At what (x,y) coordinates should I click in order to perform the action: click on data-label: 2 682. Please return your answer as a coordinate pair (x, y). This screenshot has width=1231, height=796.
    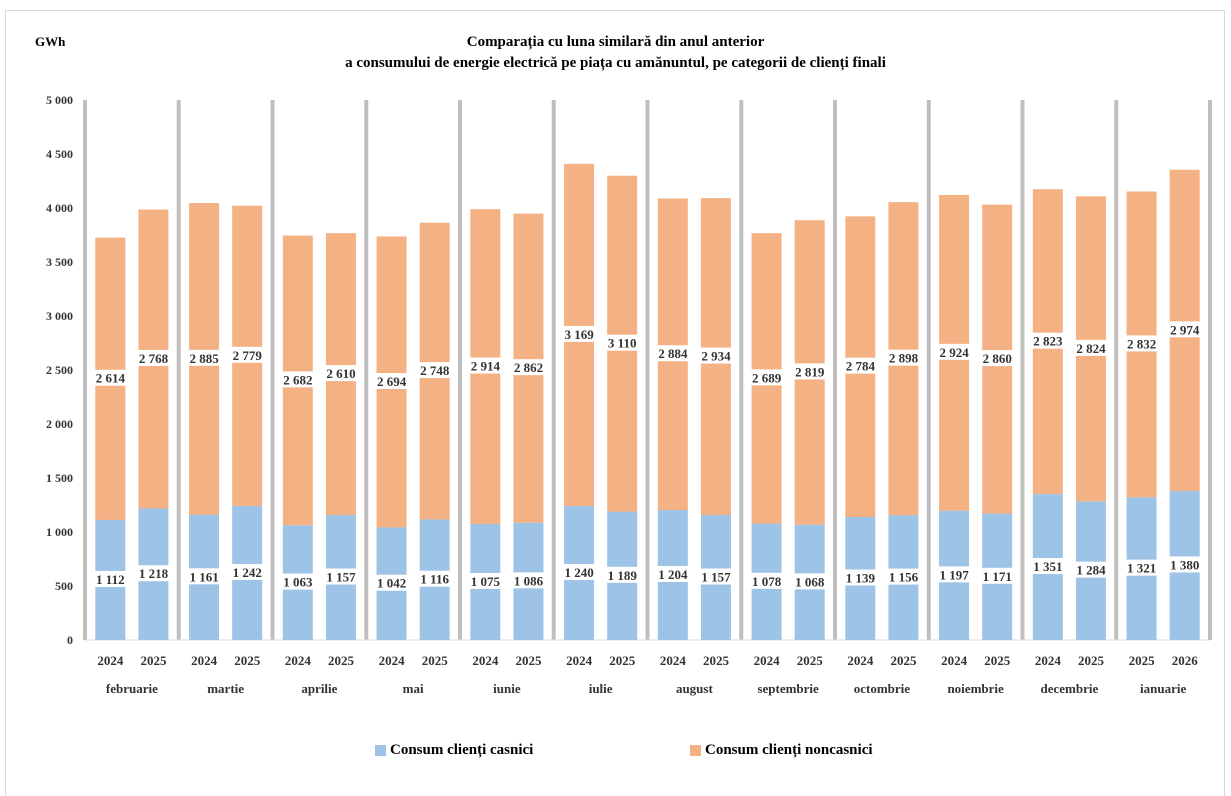
    Looking at the image, I should click on (297, 379).